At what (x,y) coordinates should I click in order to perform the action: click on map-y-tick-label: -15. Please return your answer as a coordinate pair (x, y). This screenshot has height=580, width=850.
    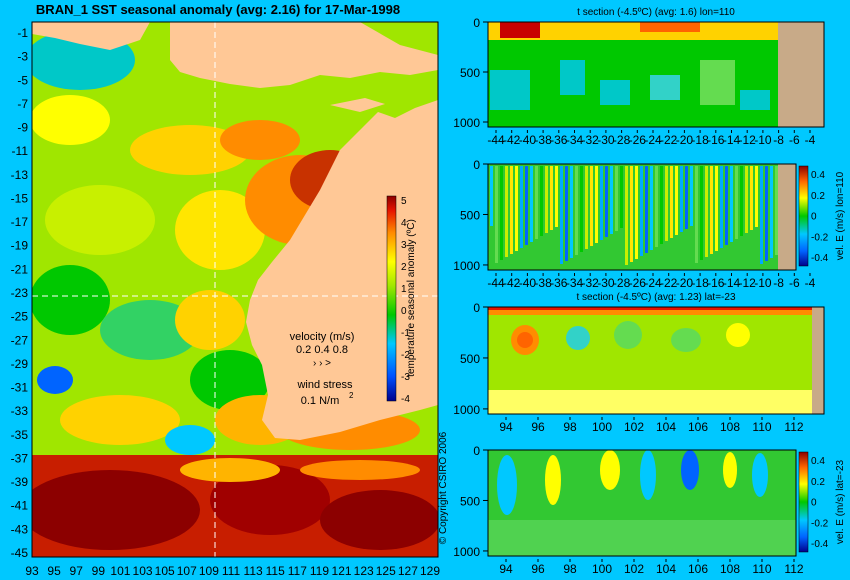
    Looking at the image, I should click on (20, 198).